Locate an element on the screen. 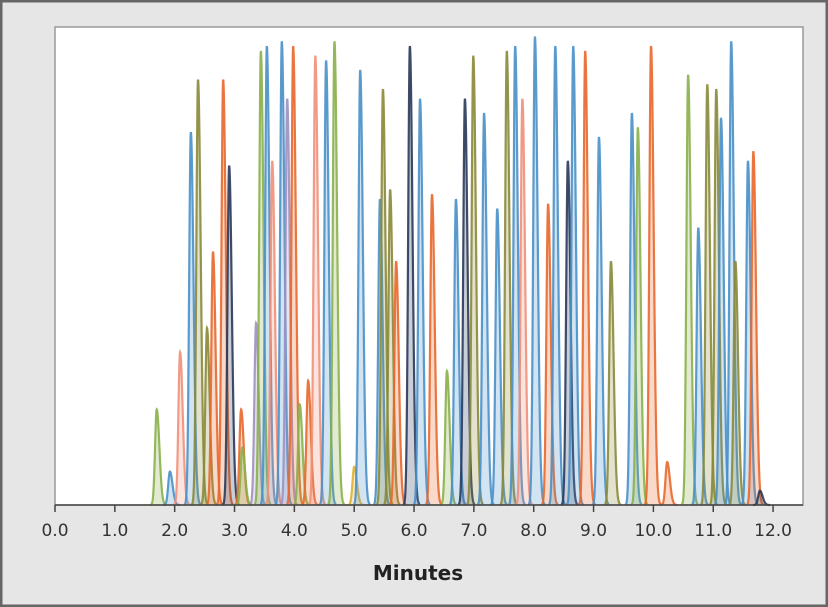 The height and width of the screenshot is (607, 828). x-tick-label: 11.0 is located at coordinates (713, 531).